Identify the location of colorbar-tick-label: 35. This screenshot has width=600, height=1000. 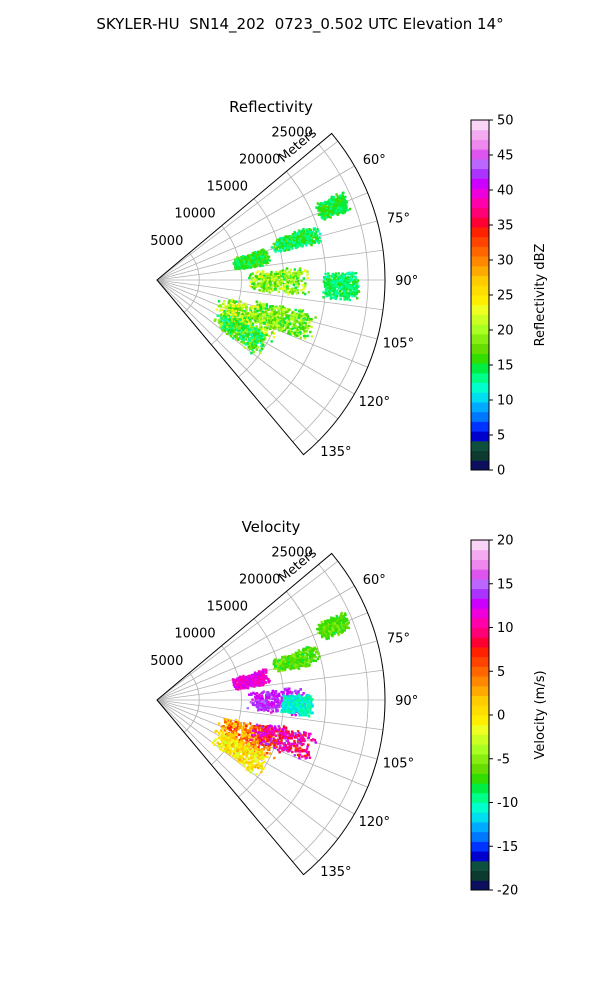
(505, 226).